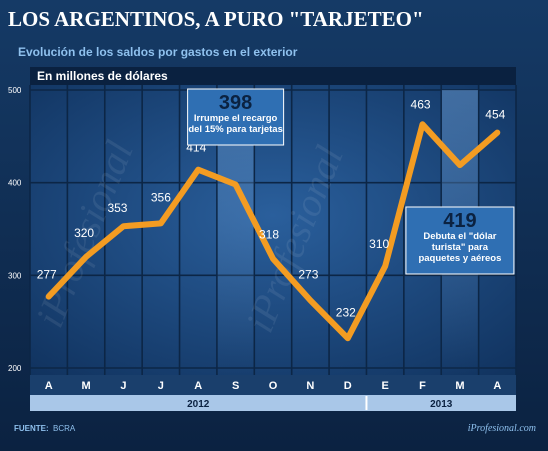 This screenshot has height=451, width=548. I want to click on annotation-text: turista" para, so click(460, 247).